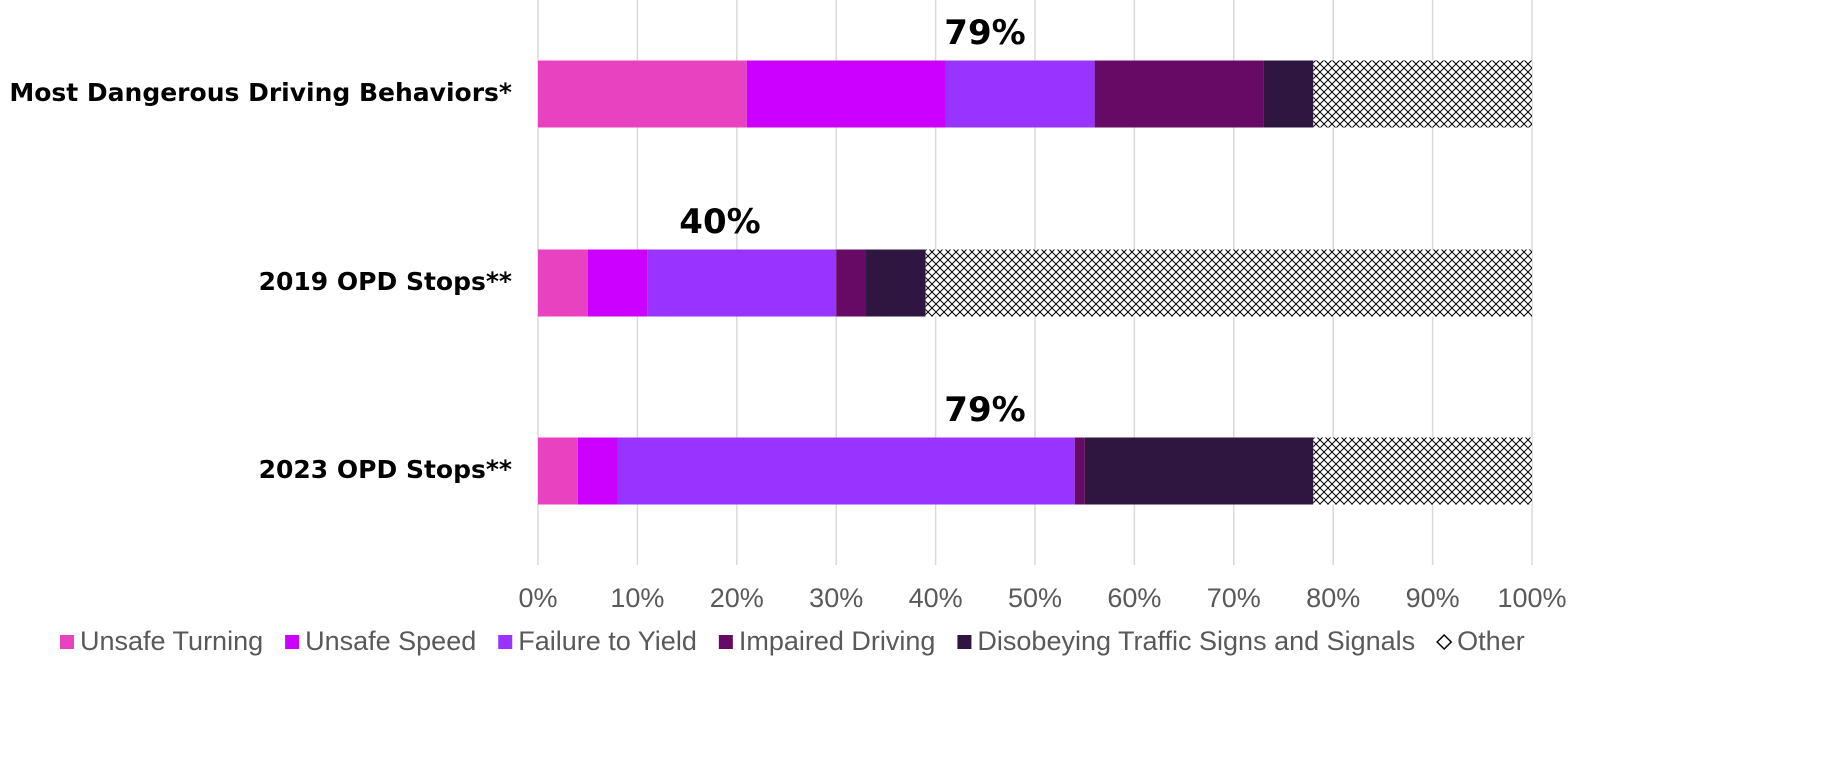  Describe the element at coordinates (537, 598) in the screenshot. I see `x-tick-label: 0%` at that location.